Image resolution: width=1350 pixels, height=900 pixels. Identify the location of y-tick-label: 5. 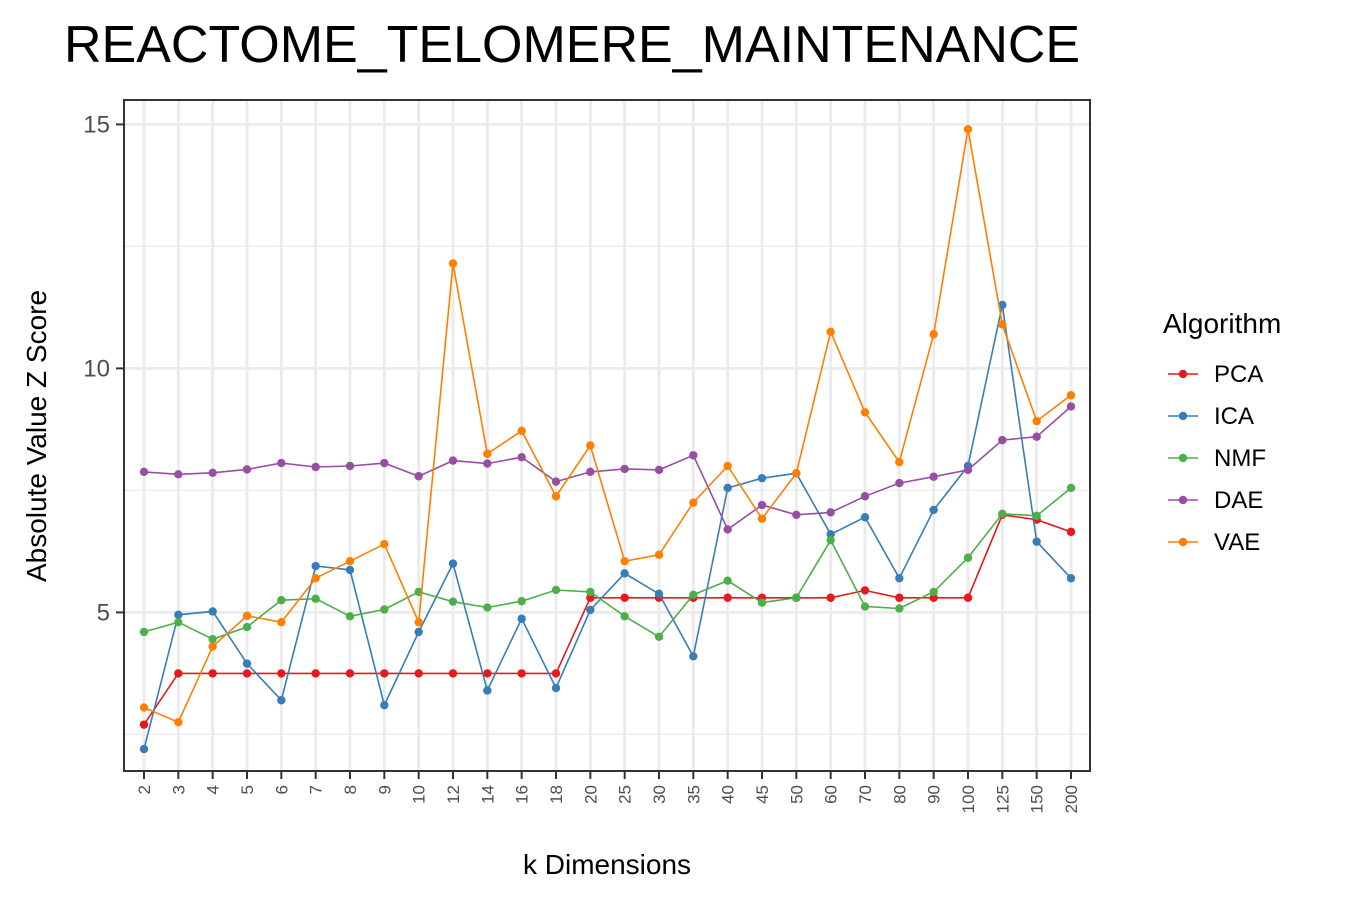
(103, 612).